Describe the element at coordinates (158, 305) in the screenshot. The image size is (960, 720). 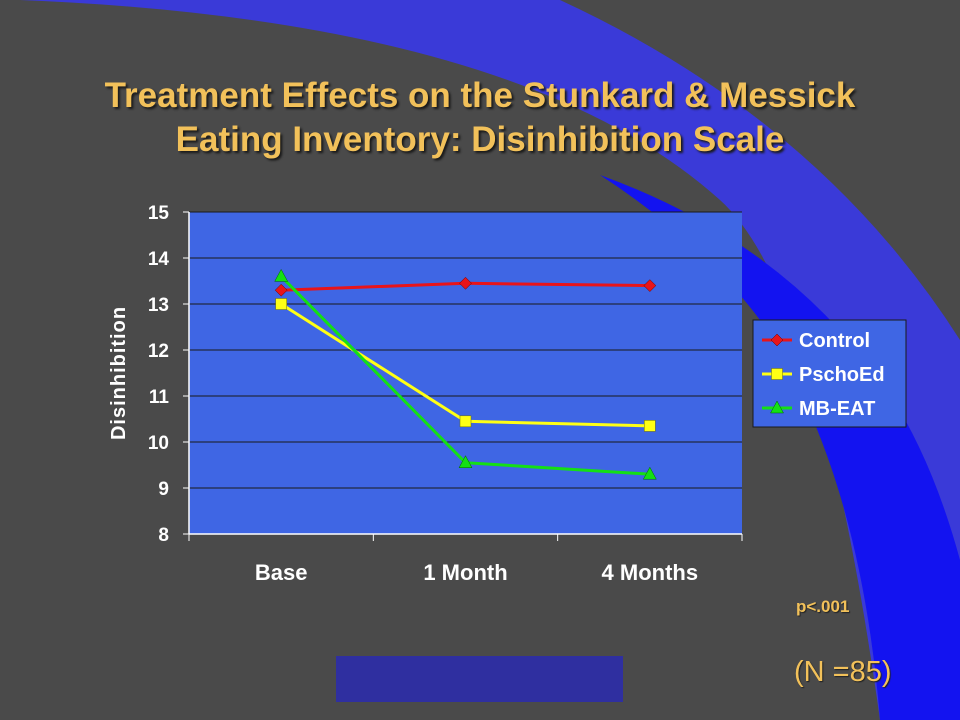
I see `y-tick-label: 13` at that location.